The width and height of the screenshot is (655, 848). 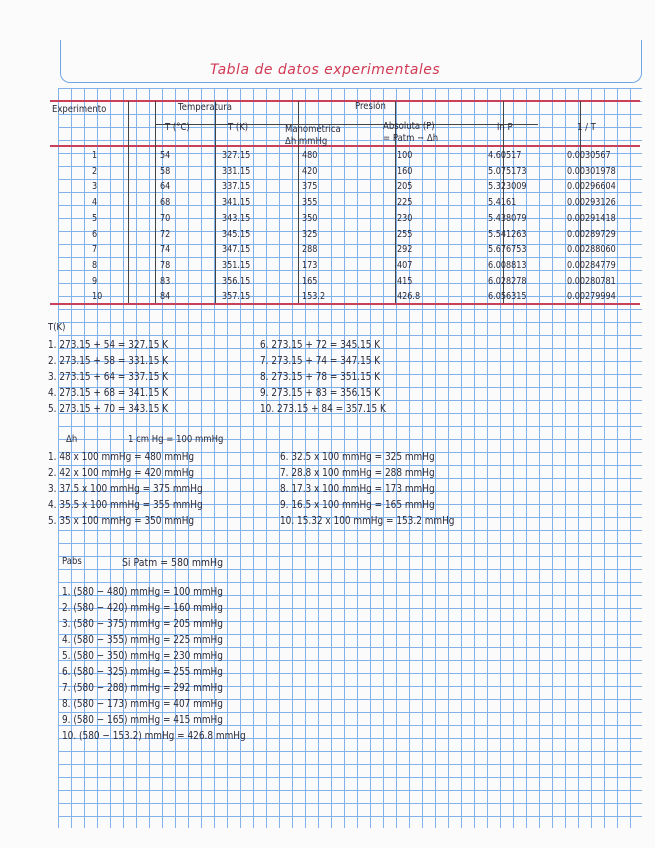 I want to click on table-cell: 341.15, so click(x=236, y=203).